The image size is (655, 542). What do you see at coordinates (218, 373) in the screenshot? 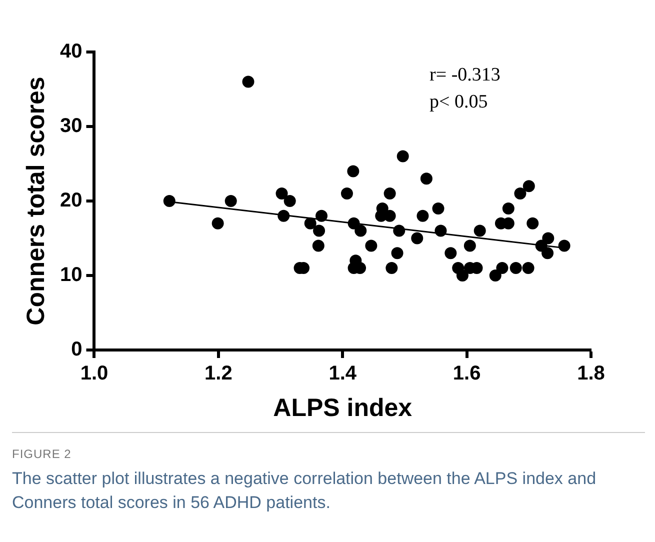
I see `x-tick-label: 1.2` at bounding box center [218, 373].